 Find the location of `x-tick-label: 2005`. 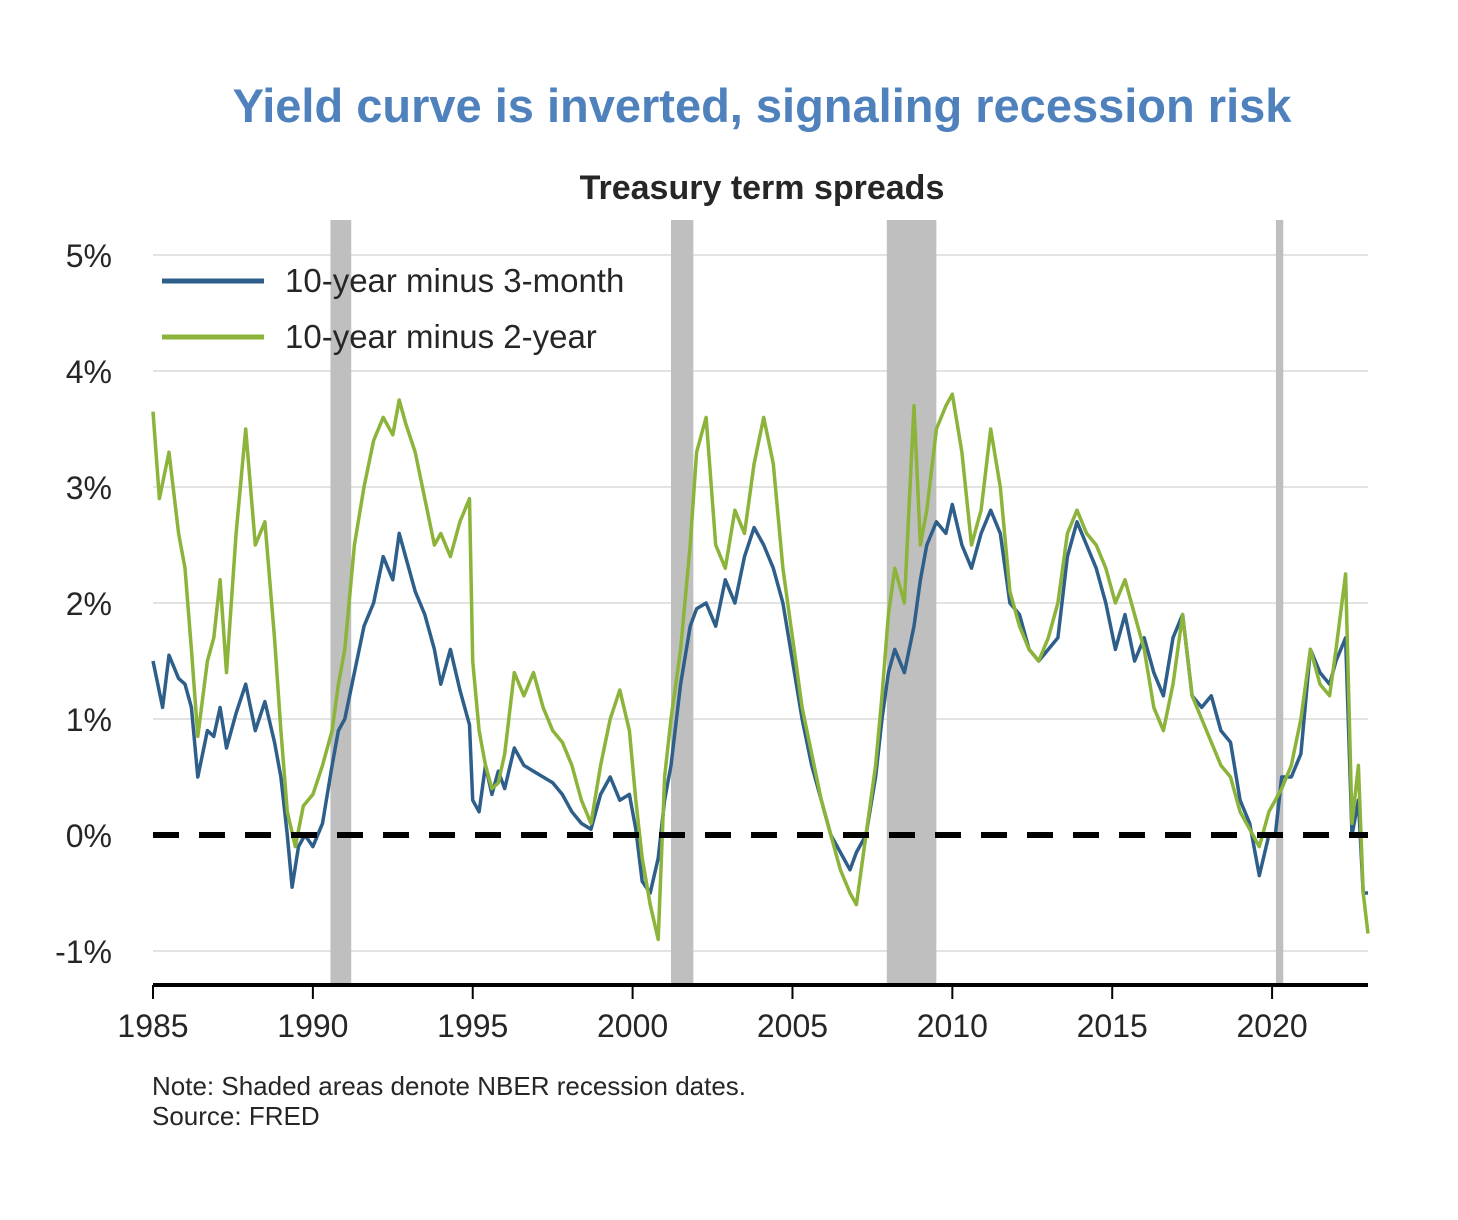

x-tick-label: 2005 is located at coordinates (792, 1026).